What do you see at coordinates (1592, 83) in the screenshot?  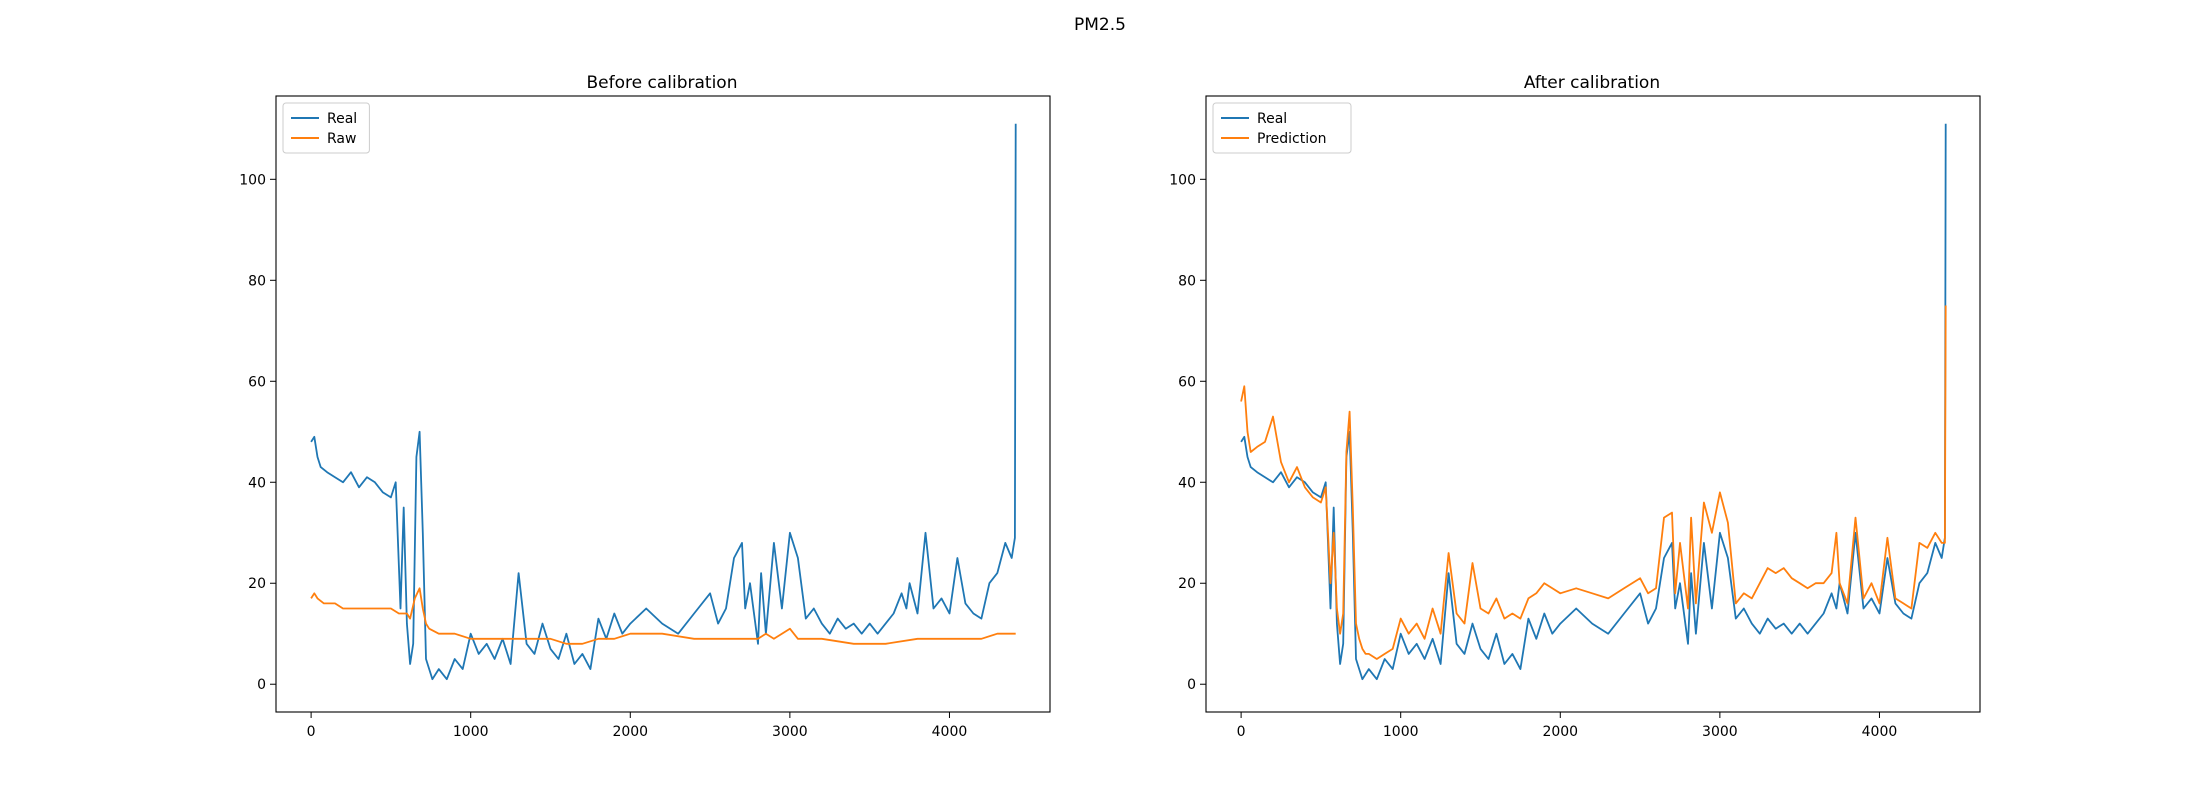 I see `panel-title: After calibration` at bounding box center [1592, 83].